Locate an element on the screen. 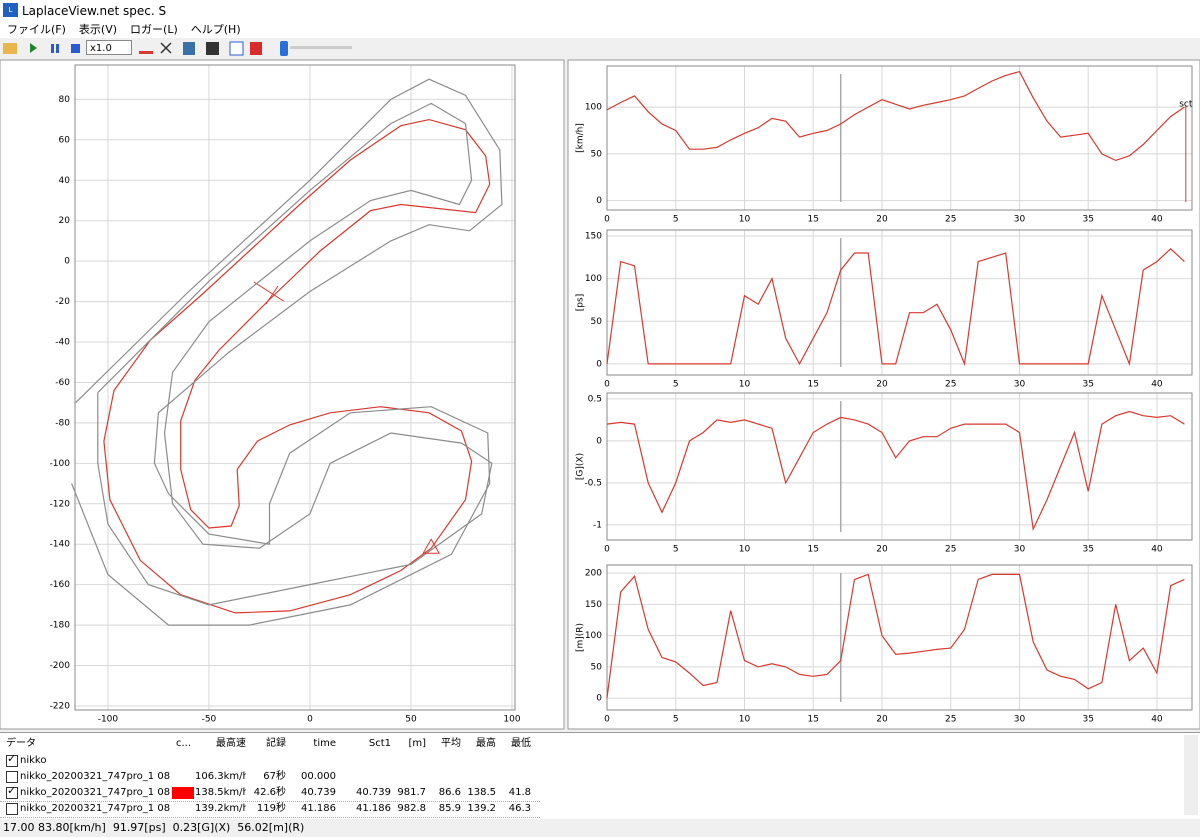 This screenshot has height=837, width=1200. menu-item: 表示(V) is located at coordinates (98, 29).